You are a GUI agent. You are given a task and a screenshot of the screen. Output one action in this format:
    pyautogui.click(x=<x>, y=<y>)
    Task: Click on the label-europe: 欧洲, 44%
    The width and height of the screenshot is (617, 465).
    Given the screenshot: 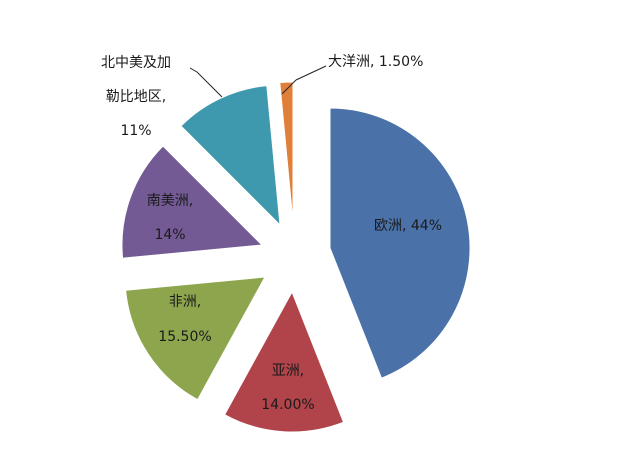 What is the action you would take?
    pyautogui.click(x=408, y=226)
    